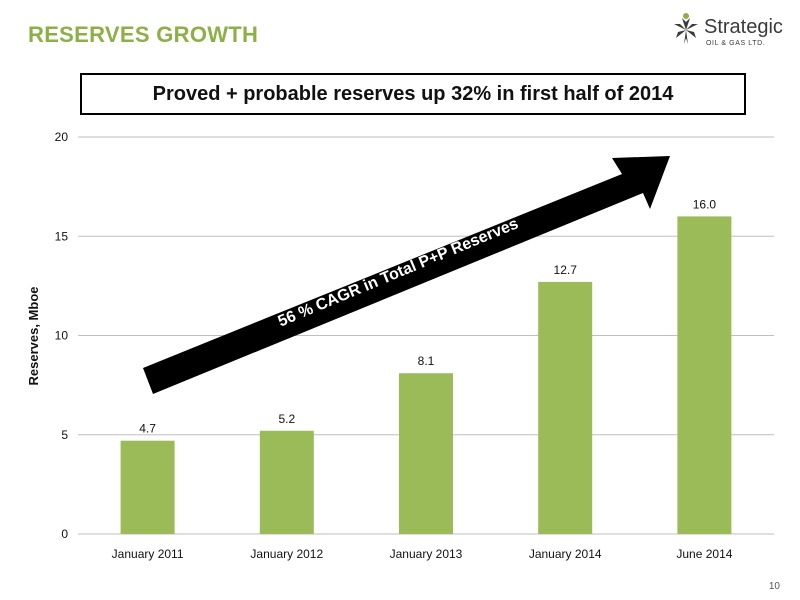  What do you see at coordinates (774, 586) in the screenshot?
I see `page-number: 10` at bounding box center [774, 586].